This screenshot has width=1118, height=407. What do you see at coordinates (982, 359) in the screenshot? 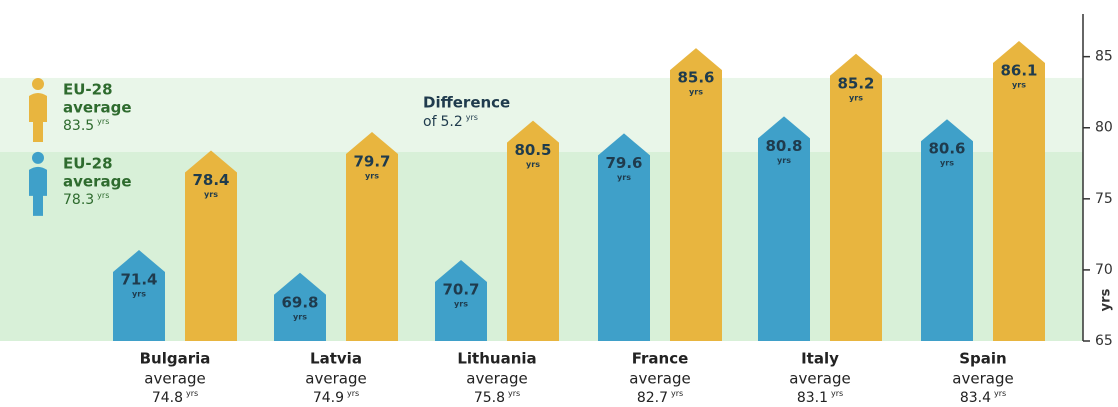
I see `category-label: Spain` at bounding box center [982, 359].